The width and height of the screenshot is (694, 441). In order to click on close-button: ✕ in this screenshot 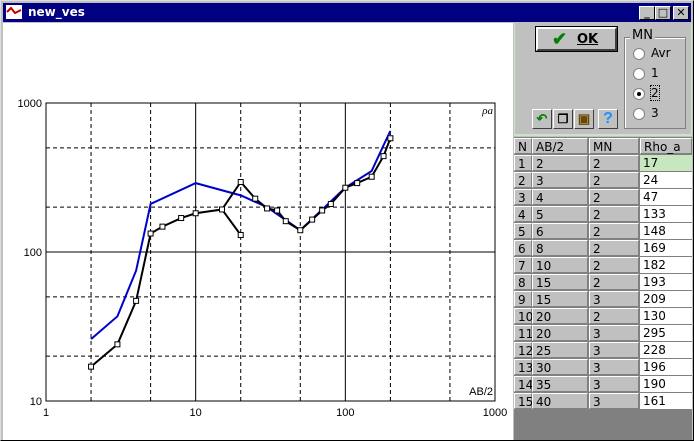, I will do `click(681, 13)`.